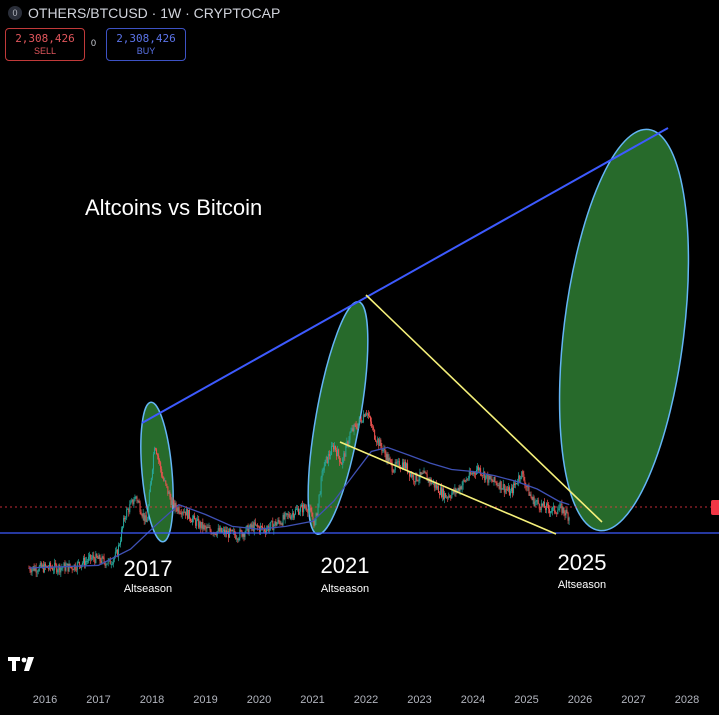  Describe the element at coordinates (146, 44) in the screenshot. I see `buy-button: 2,308,426 BUY` at that location.